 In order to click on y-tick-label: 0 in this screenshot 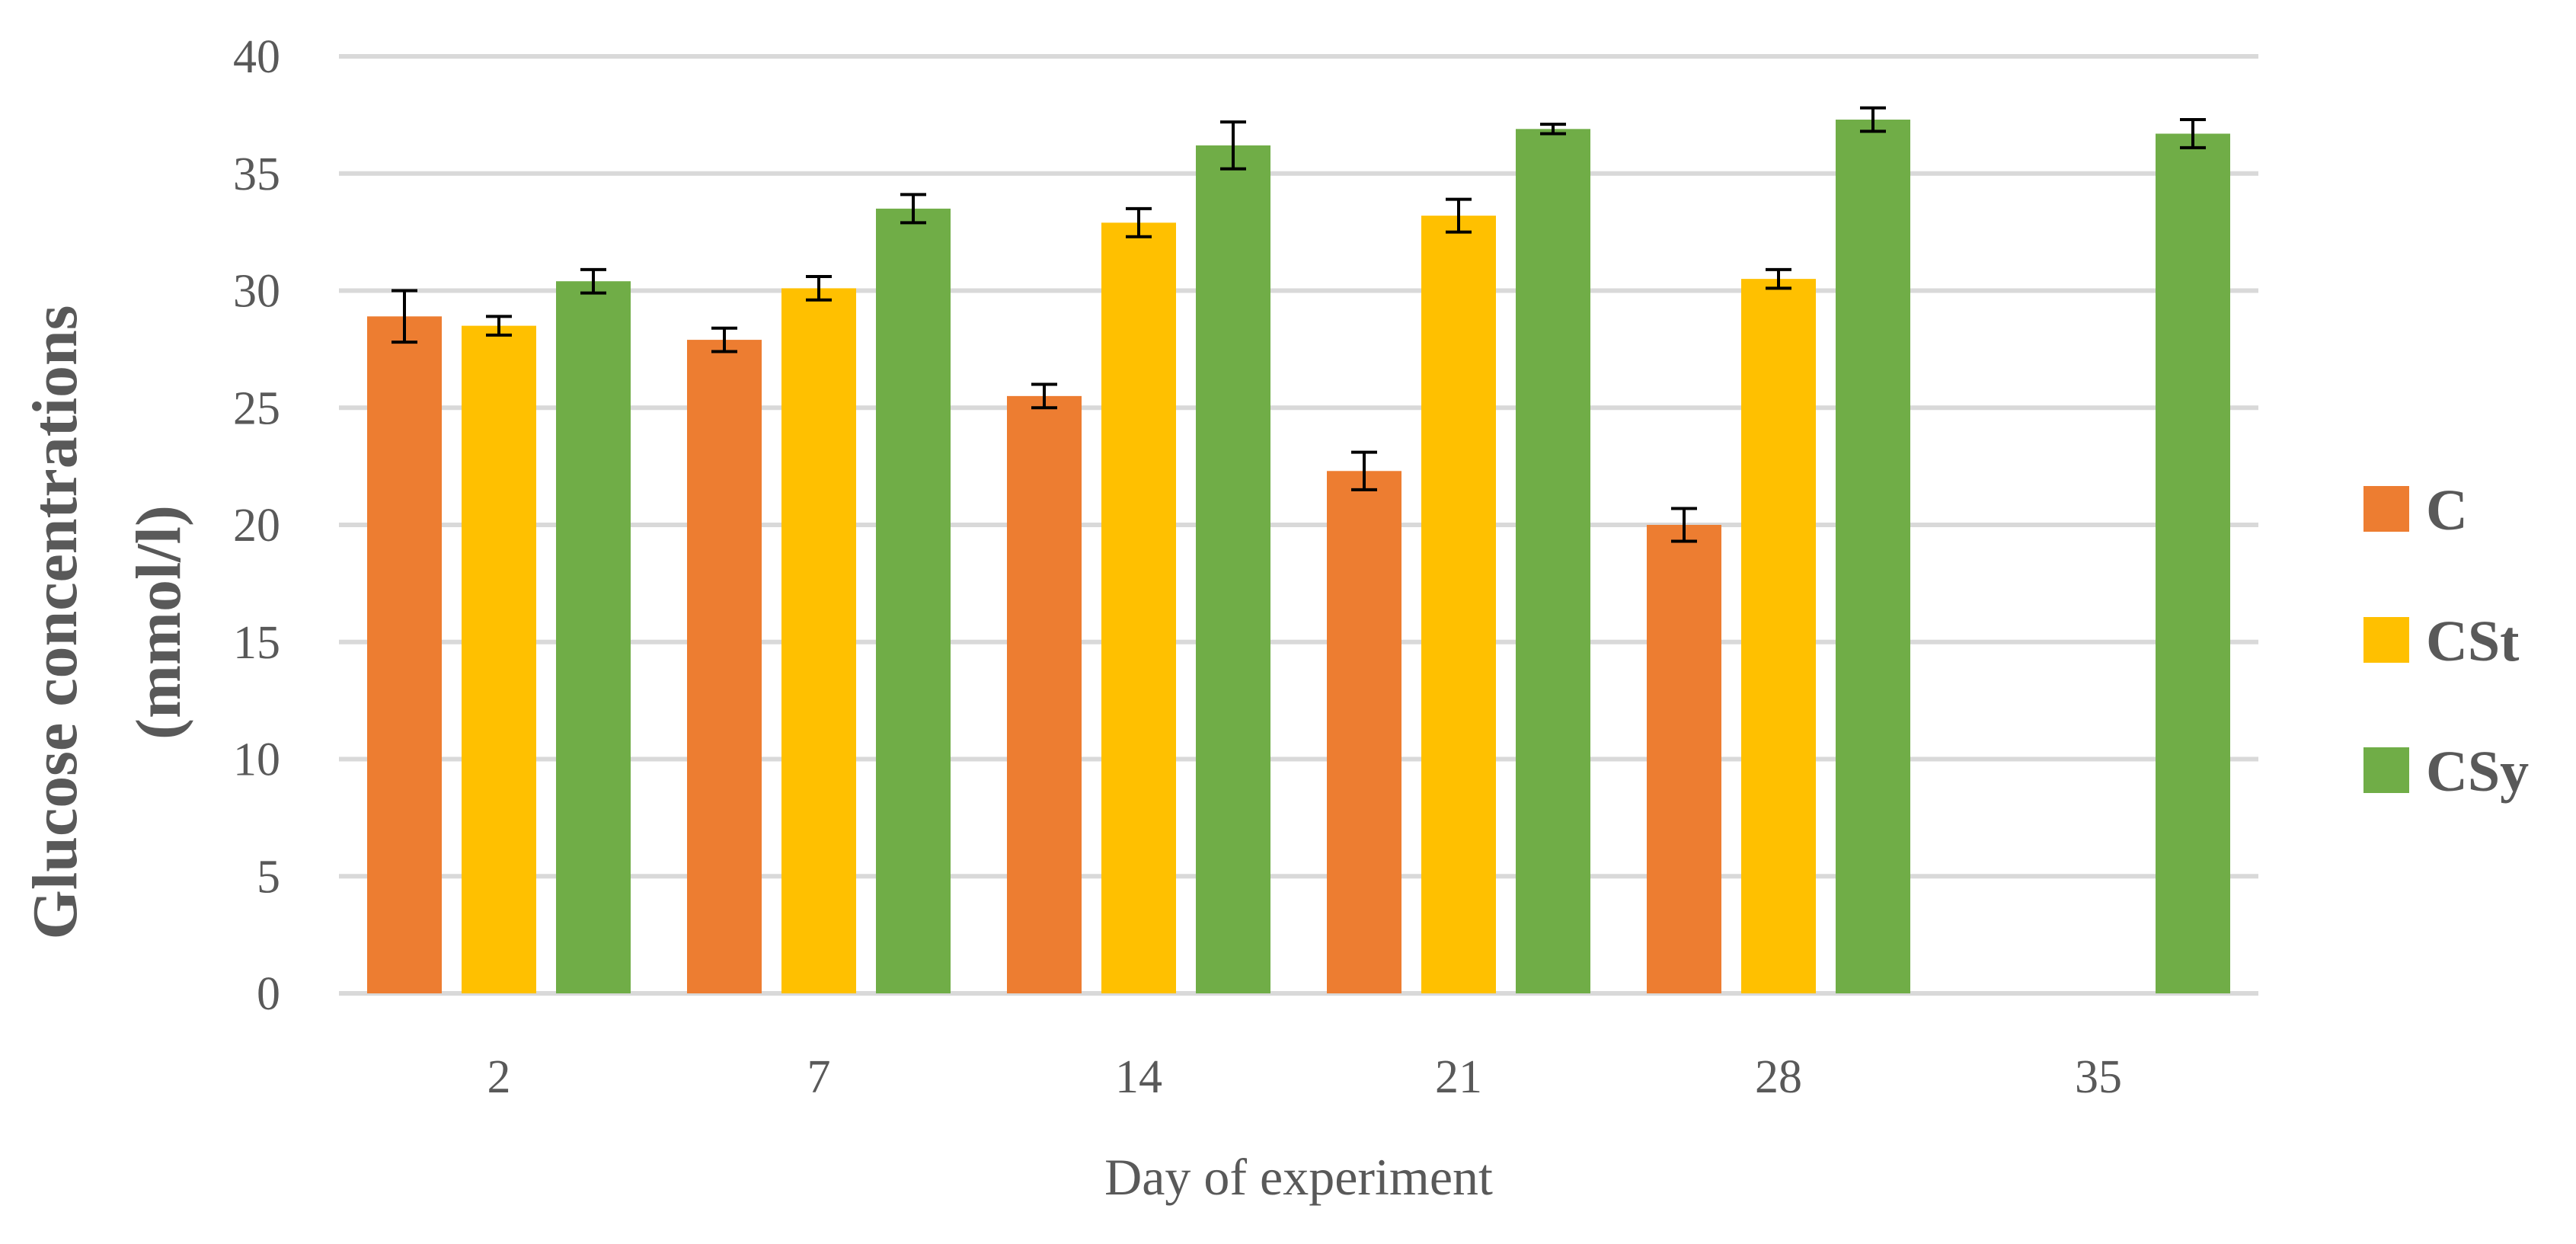, I will do `click(268, 994)`.